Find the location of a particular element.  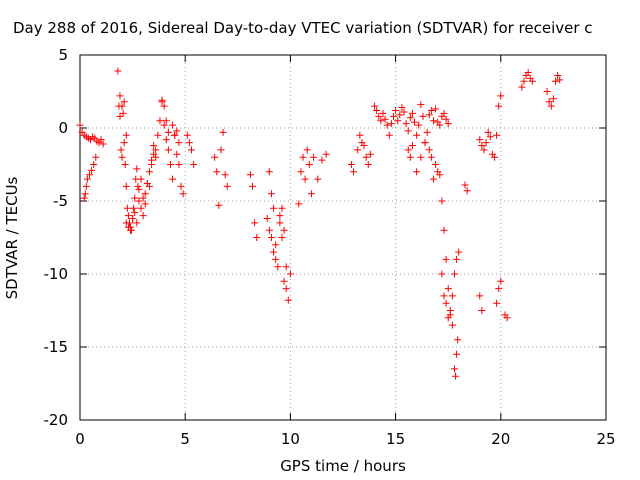

y-tick-label: -5 is located at coordinates (60, 201).